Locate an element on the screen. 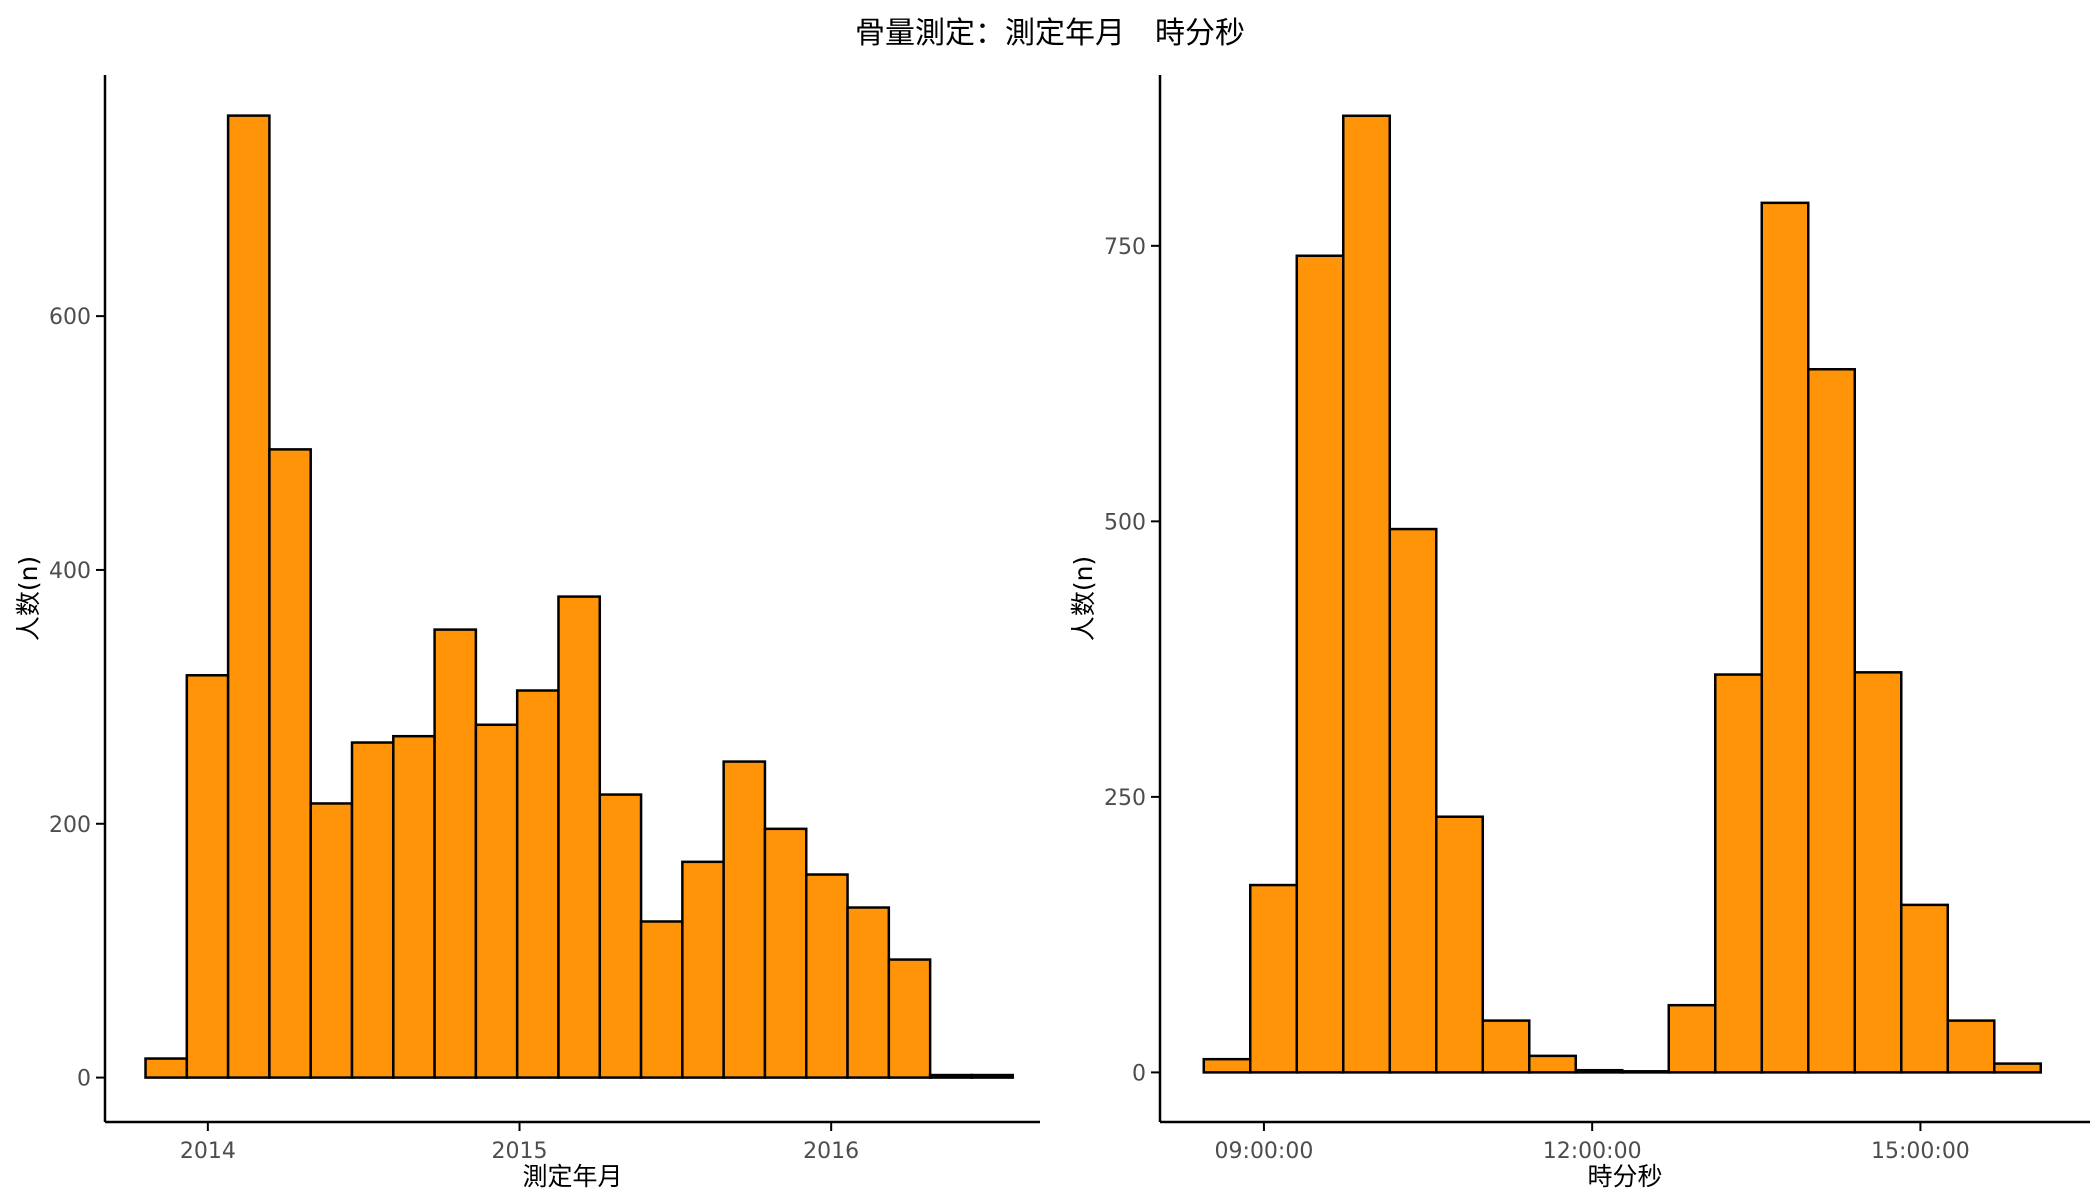  y-tick-label-month-0: 0 is located at coordinates (84, 1079).